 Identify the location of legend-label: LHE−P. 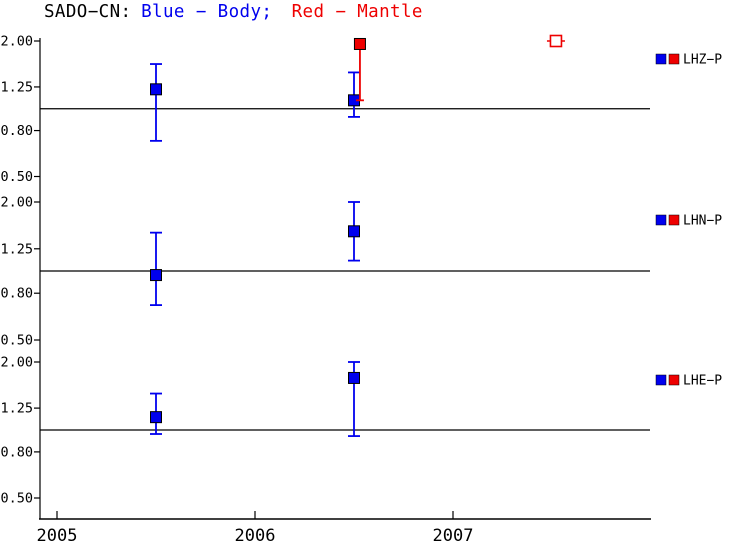
(702, 381).